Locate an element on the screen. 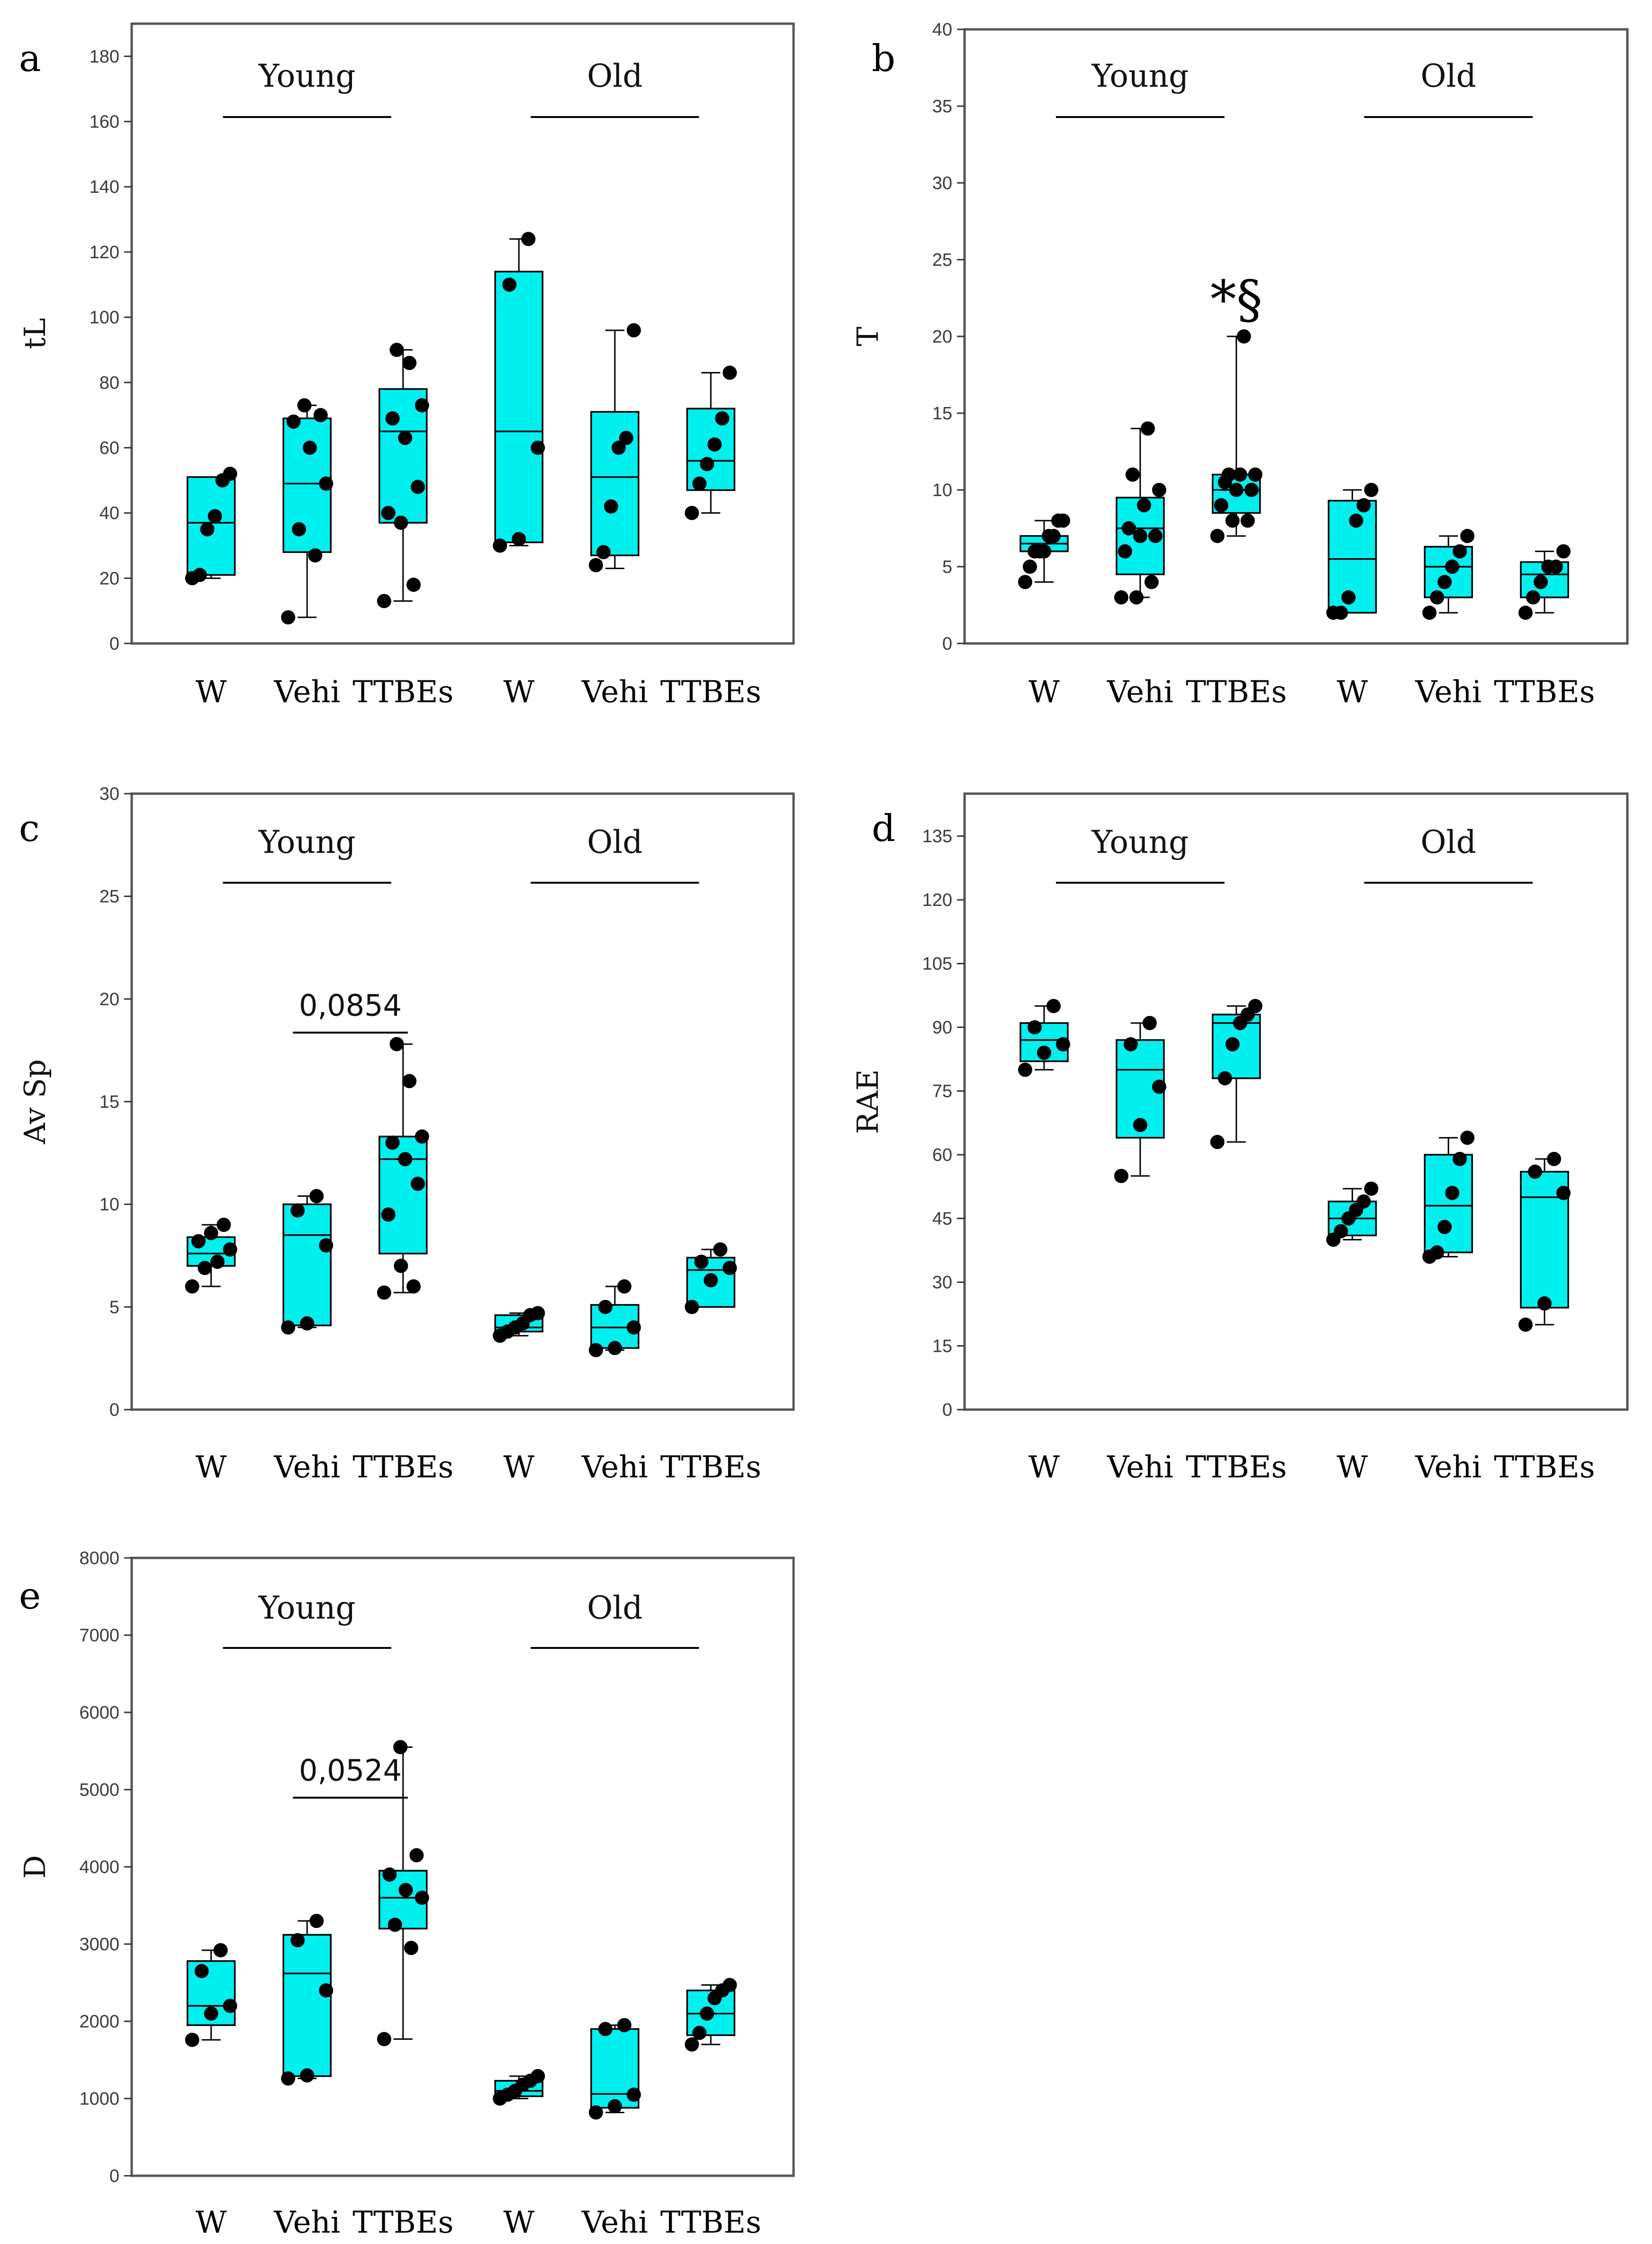  y-tick-label: 80 is located at coordinates (109, 383).